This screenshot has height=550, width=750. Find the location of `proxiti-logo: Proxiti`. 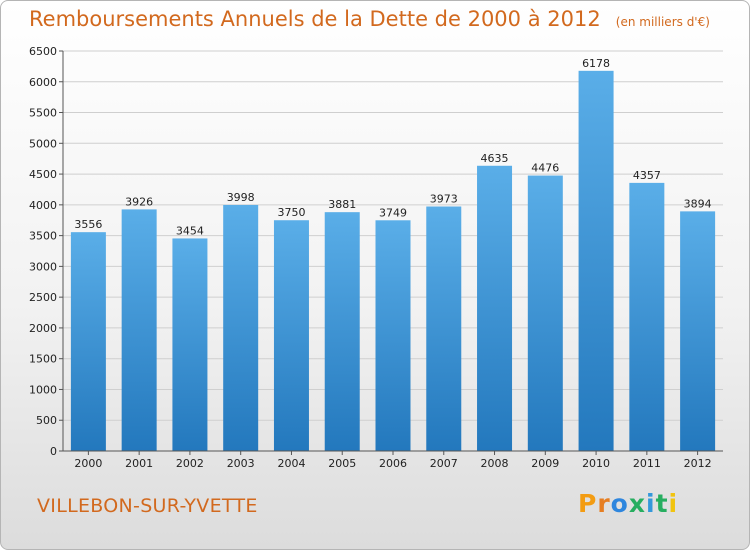

proxiti-logo: Proxiti is located at coordinates (628, 503).